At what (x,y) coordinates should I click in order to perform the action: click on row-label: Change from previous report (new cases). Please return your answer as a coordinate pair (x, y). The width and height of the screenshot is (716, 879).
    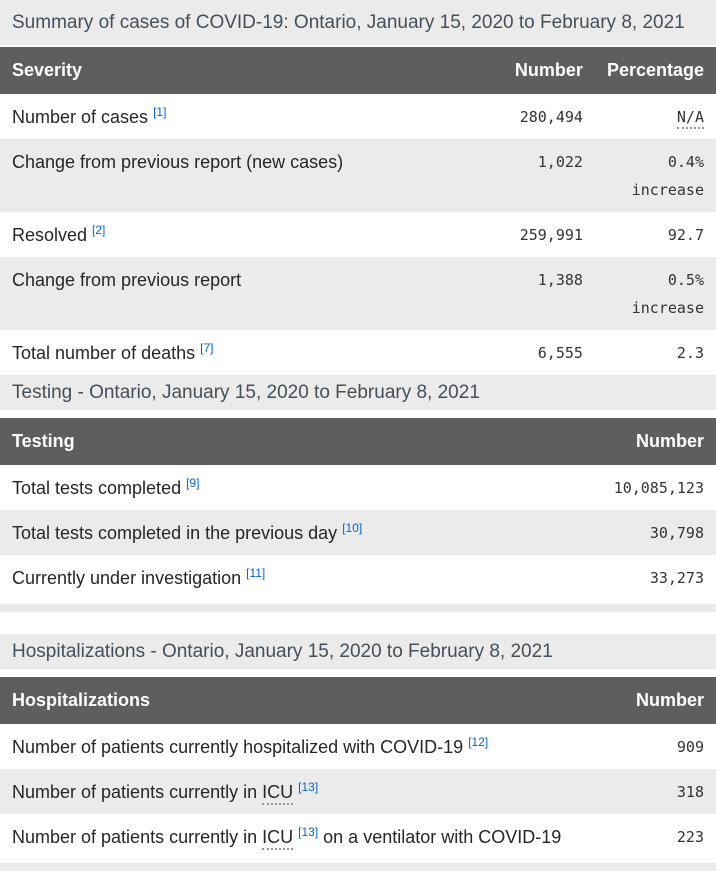
    Looking at the image, I should click on (251, 175).